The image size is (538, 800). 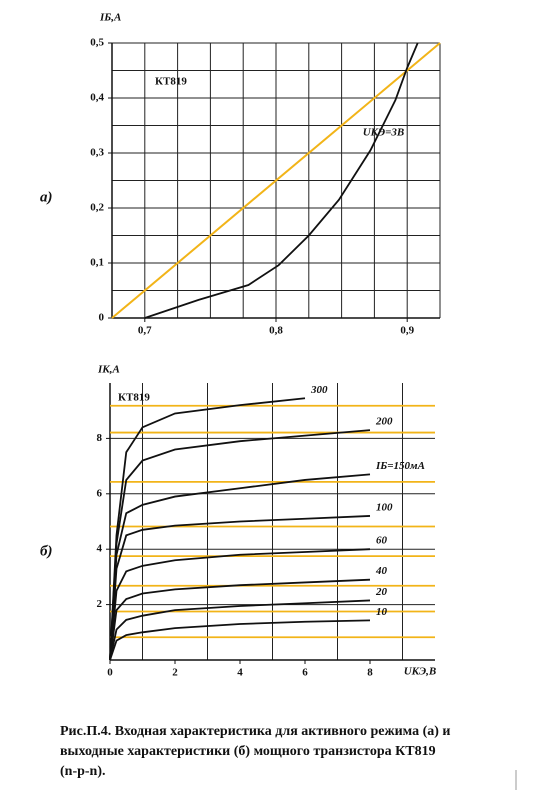 What do you see at coordinates (305, 673) in the screenshot?
I see `x-tick-label: 6` at bounding box center [305, 673].